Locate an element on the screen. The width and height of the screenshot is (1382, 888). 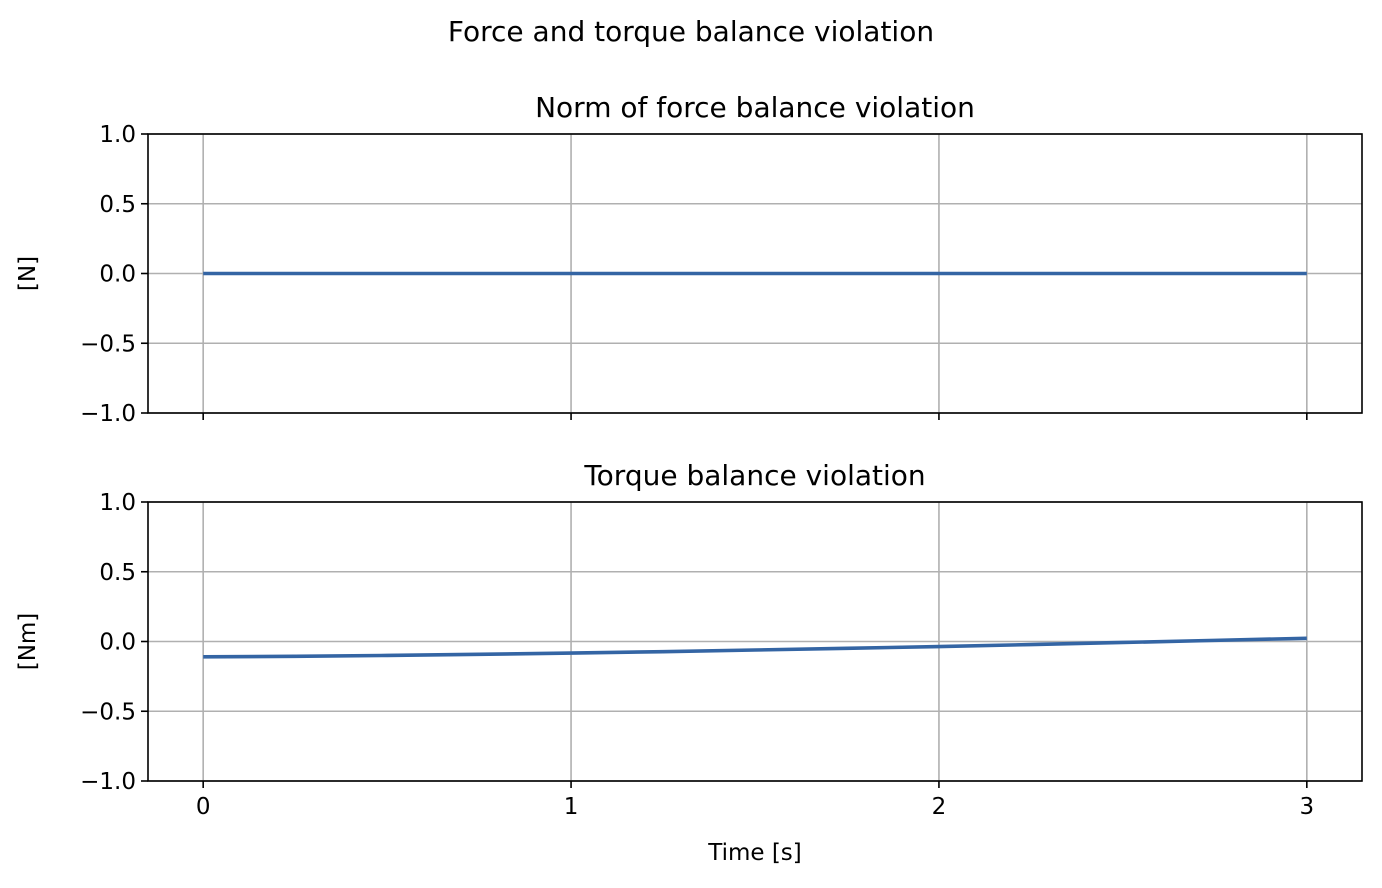
y-axis-label: [N] is located at coordinates (28, 273).